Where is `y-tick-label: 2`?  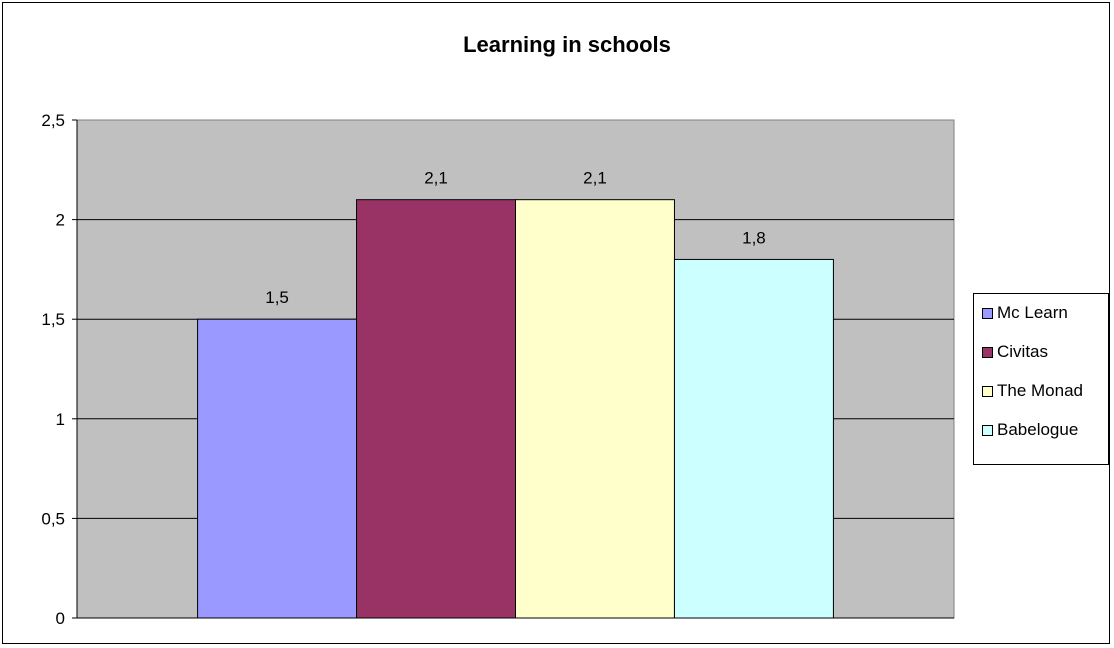
y-tick-label: 2 is located at coordinates (60, 220).